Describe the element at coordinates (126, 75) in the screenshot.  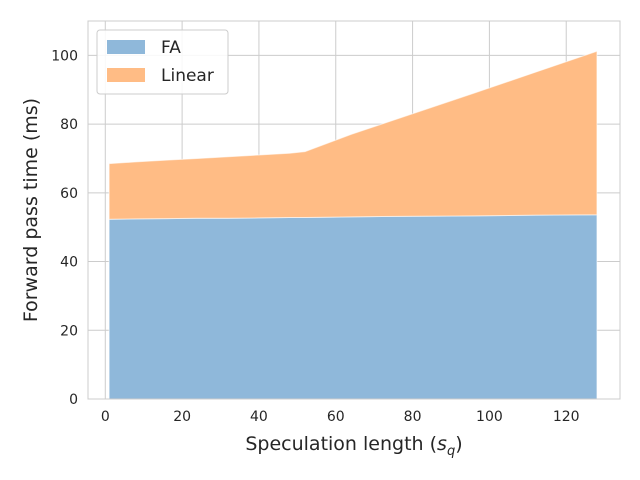
I see `legend-swatch-linear` at that location.